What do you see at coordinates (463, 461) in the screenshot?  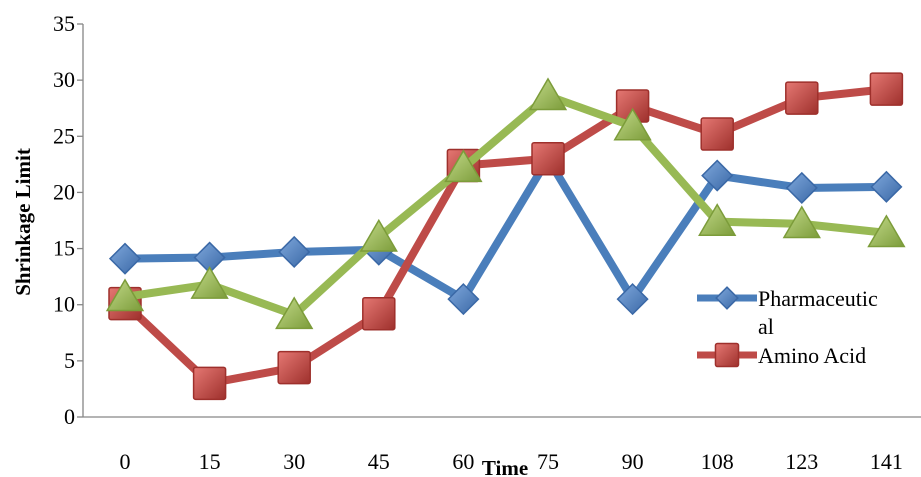 I see `x-tick-label: 60` at bounding box center [463, 461].